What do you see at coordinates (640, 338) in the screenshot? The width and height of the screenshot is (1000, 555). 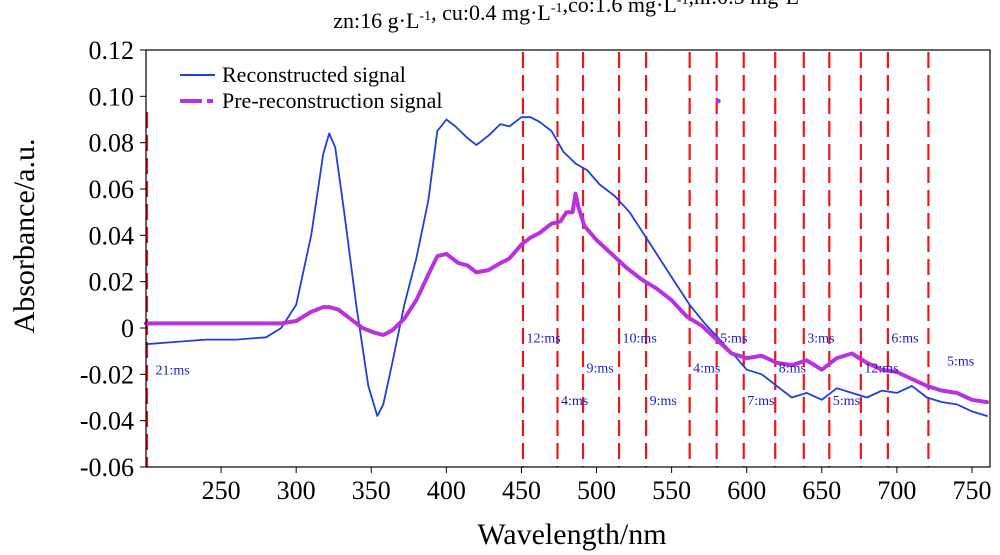 I see `segment-annotation: 10:ms` at bounding box center [640, 338].